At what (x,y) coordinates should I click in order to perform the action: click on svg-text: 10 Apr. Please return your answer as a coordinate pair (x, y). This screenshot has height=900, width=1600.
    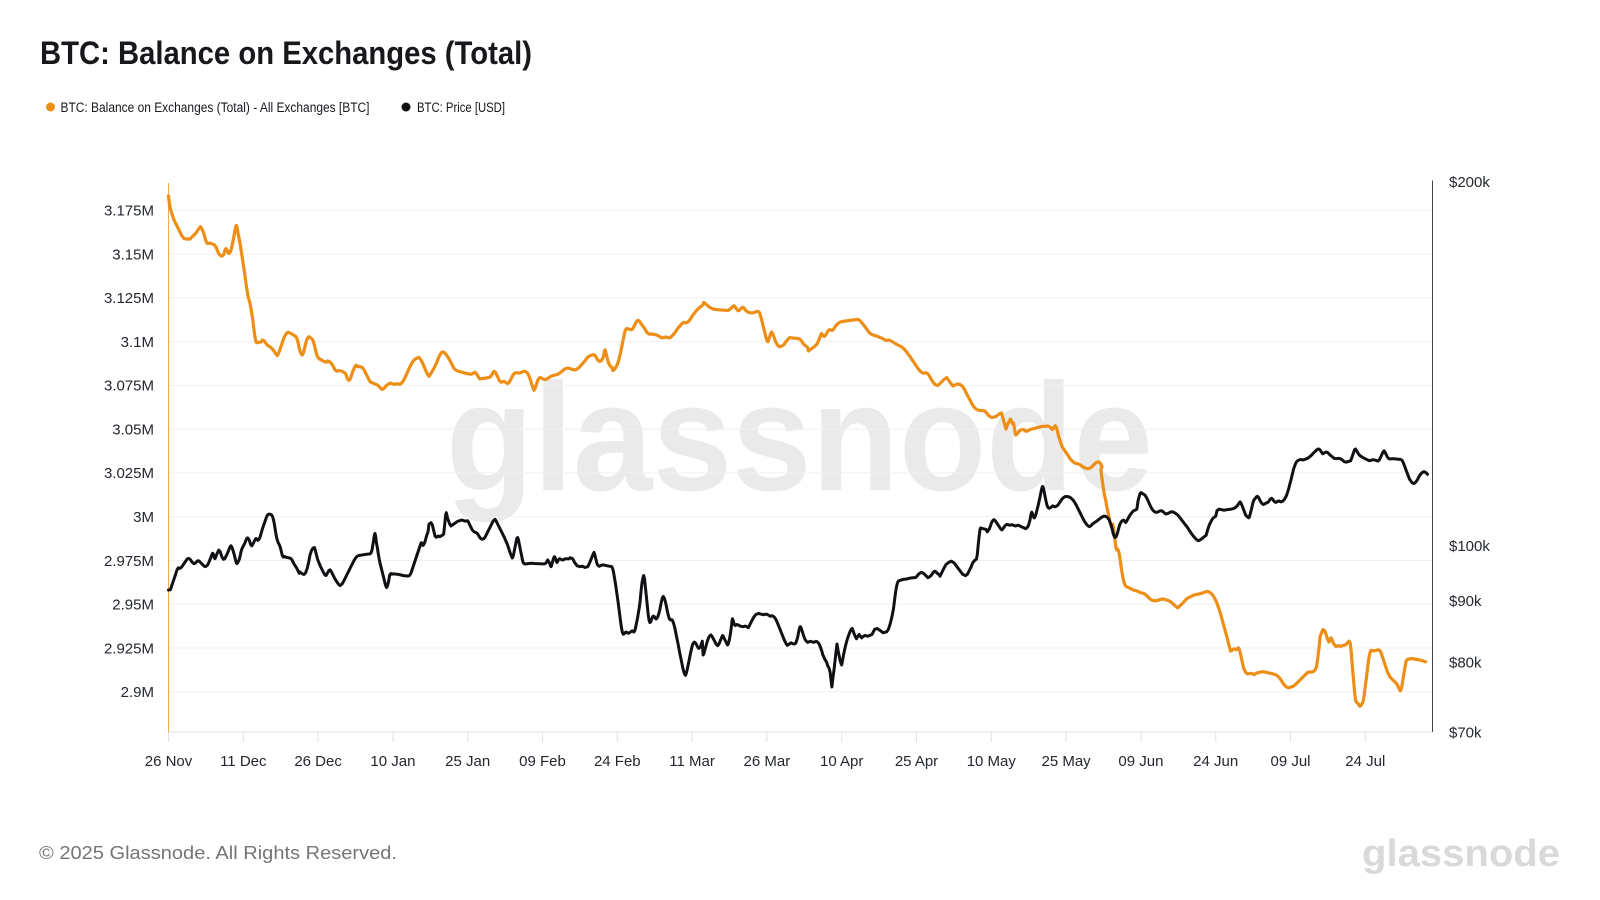
    Looking at the image, I should click on (841, 761).